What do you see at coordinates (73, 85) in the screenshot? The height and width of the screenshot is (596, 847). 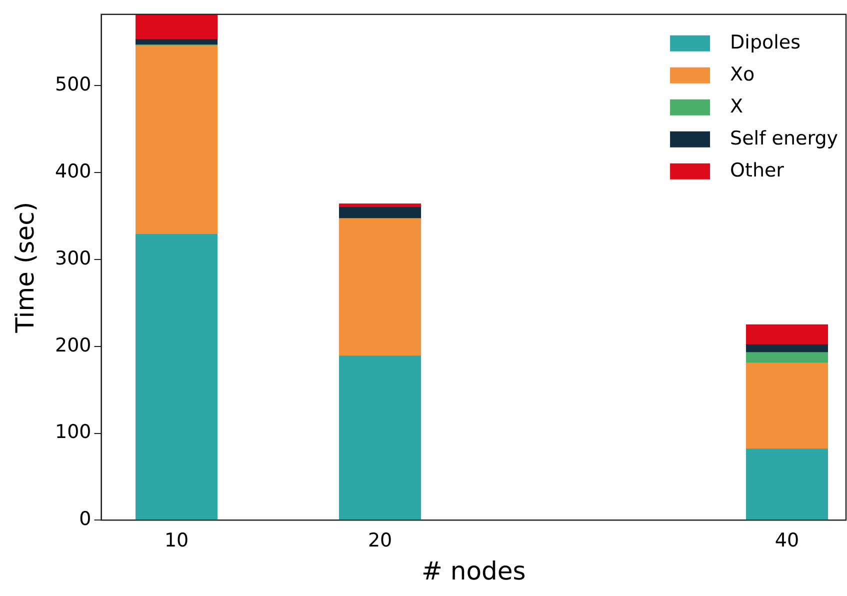 I see `y-tick-label: 500` at bounding box center [73, 85].